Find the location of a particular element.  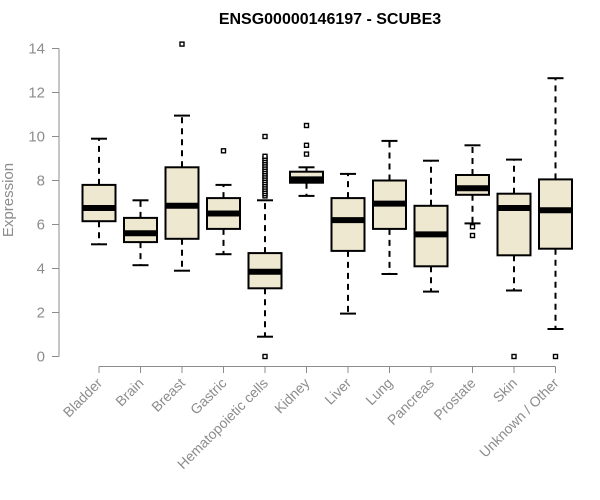

y-tick-label: 12 is located at coordinates (36, 93).